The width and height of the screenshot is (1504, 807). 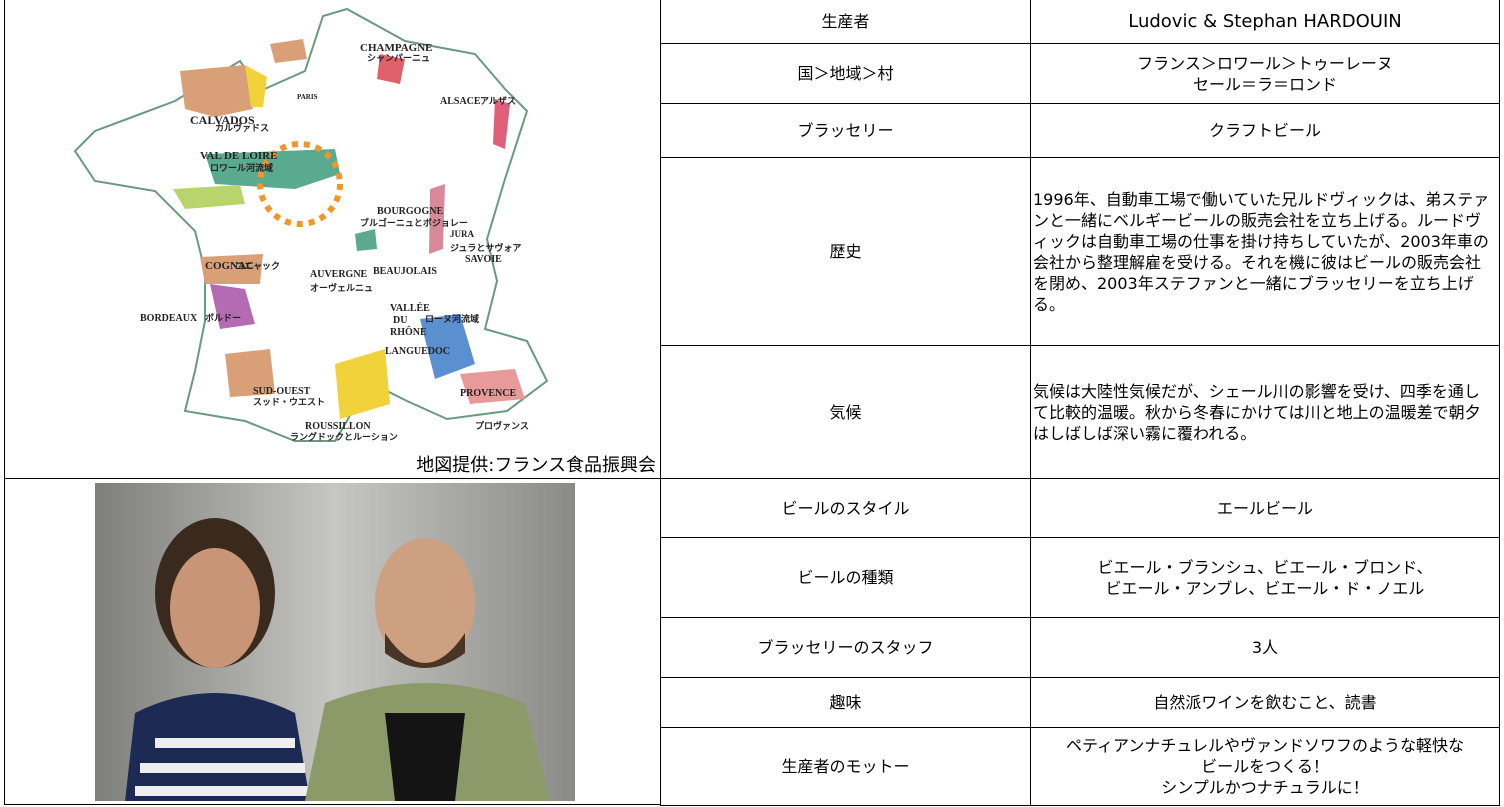 What do you see at coordinates (845, 702) in the screenshot?
I see `label-cell: 趣味` at bounding box center [845, 702].